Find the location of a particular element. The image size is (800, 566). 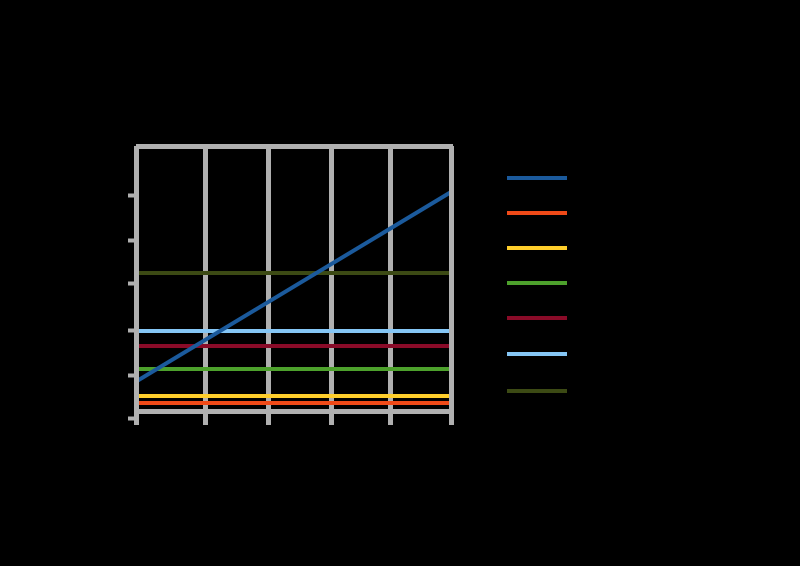

y-axis-ticks is located at coordinates (132, 307).